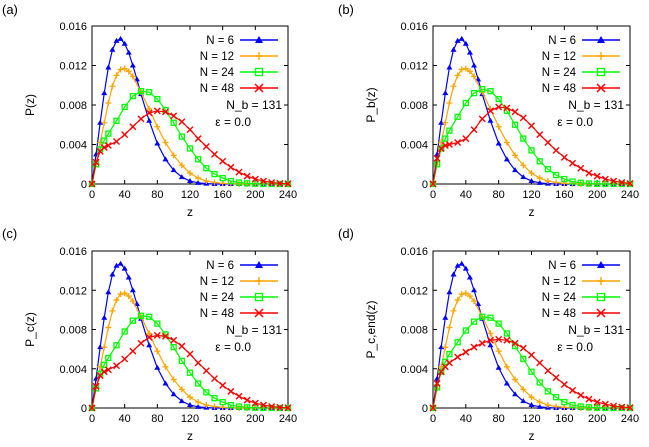 The width and height of the screenshot is (649, 447). What do you see at coordinates (73, 106) in the screenshot?
I see `y-tick-label: 0.008` at bounding box center [73, 106].